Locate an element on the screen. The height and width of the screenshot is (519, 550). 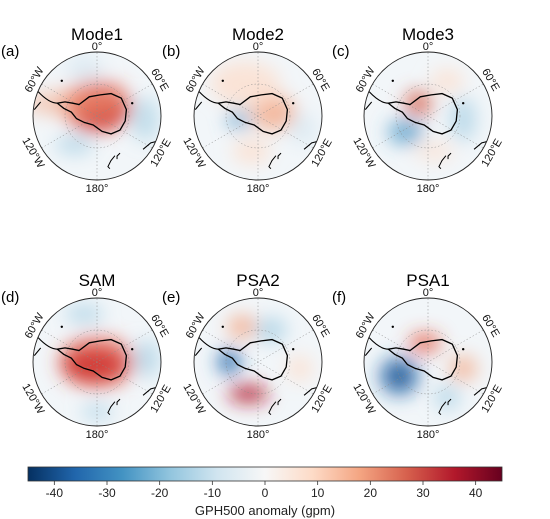
panel-title: PSA1 is located at coordinates (427, 280).